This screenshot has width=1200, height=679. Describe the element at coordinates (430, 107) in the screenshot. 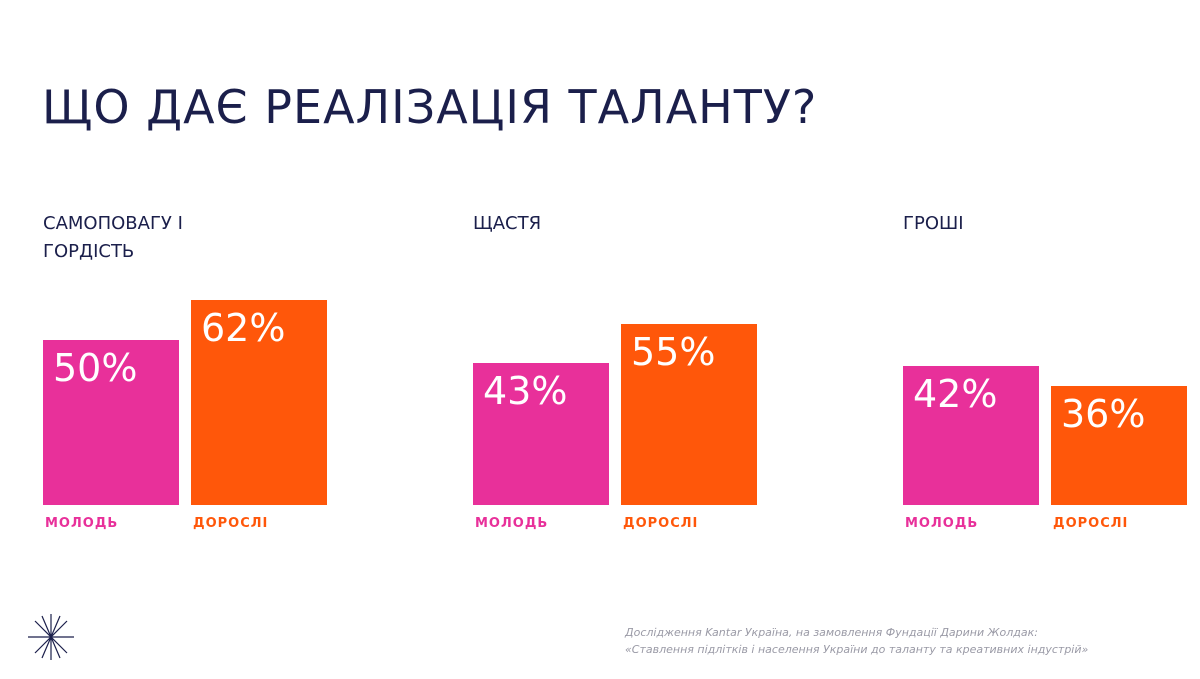

I see `slide-title: ЩО ДАЄ РЕАЛІЗАЦІЯ ТАЛАНТУ?` at that location.